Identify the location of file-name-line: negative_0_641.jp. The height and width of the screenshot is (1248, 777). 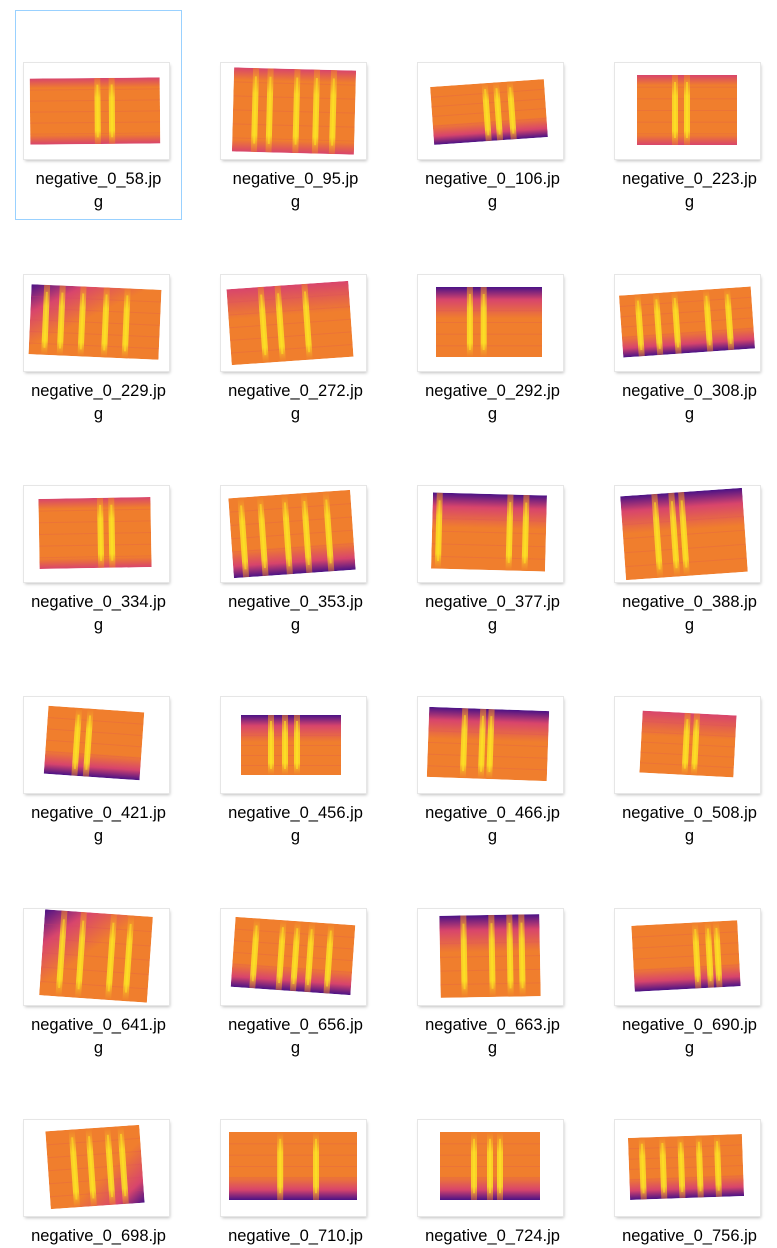
(98, 1025).